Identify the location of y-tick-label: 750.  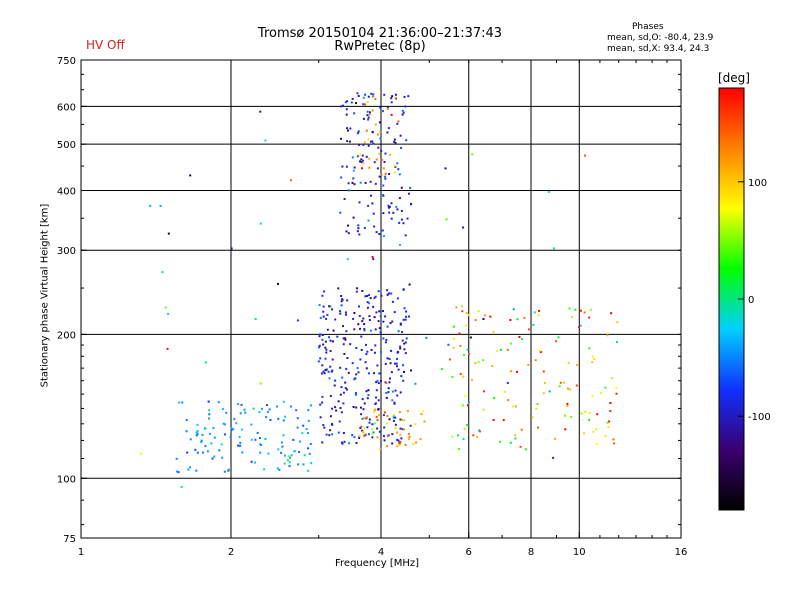
(66, 61).